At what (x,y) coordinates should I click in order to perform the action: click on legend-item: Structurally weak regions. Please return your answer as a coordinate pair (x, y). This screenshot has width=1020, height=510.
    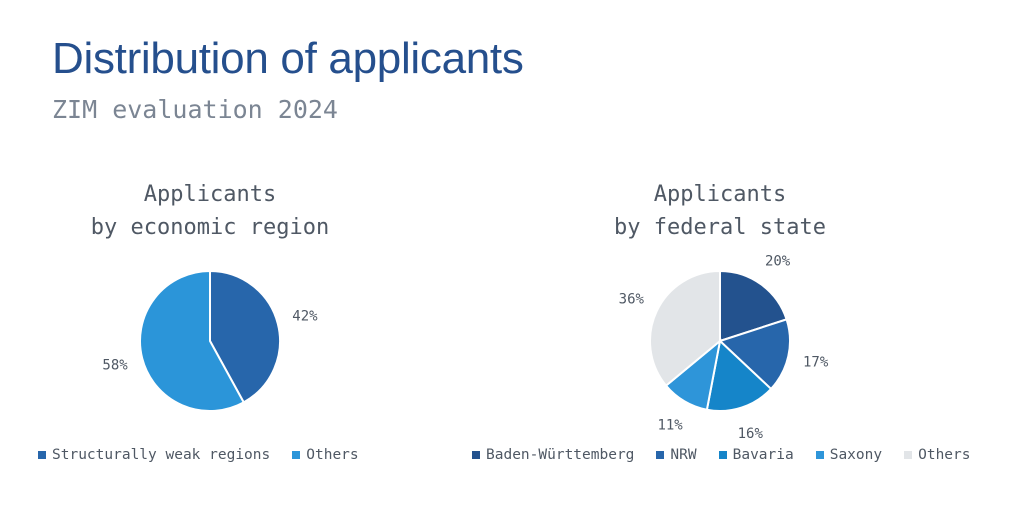
    Looking at the image, I should click on (154, 455).